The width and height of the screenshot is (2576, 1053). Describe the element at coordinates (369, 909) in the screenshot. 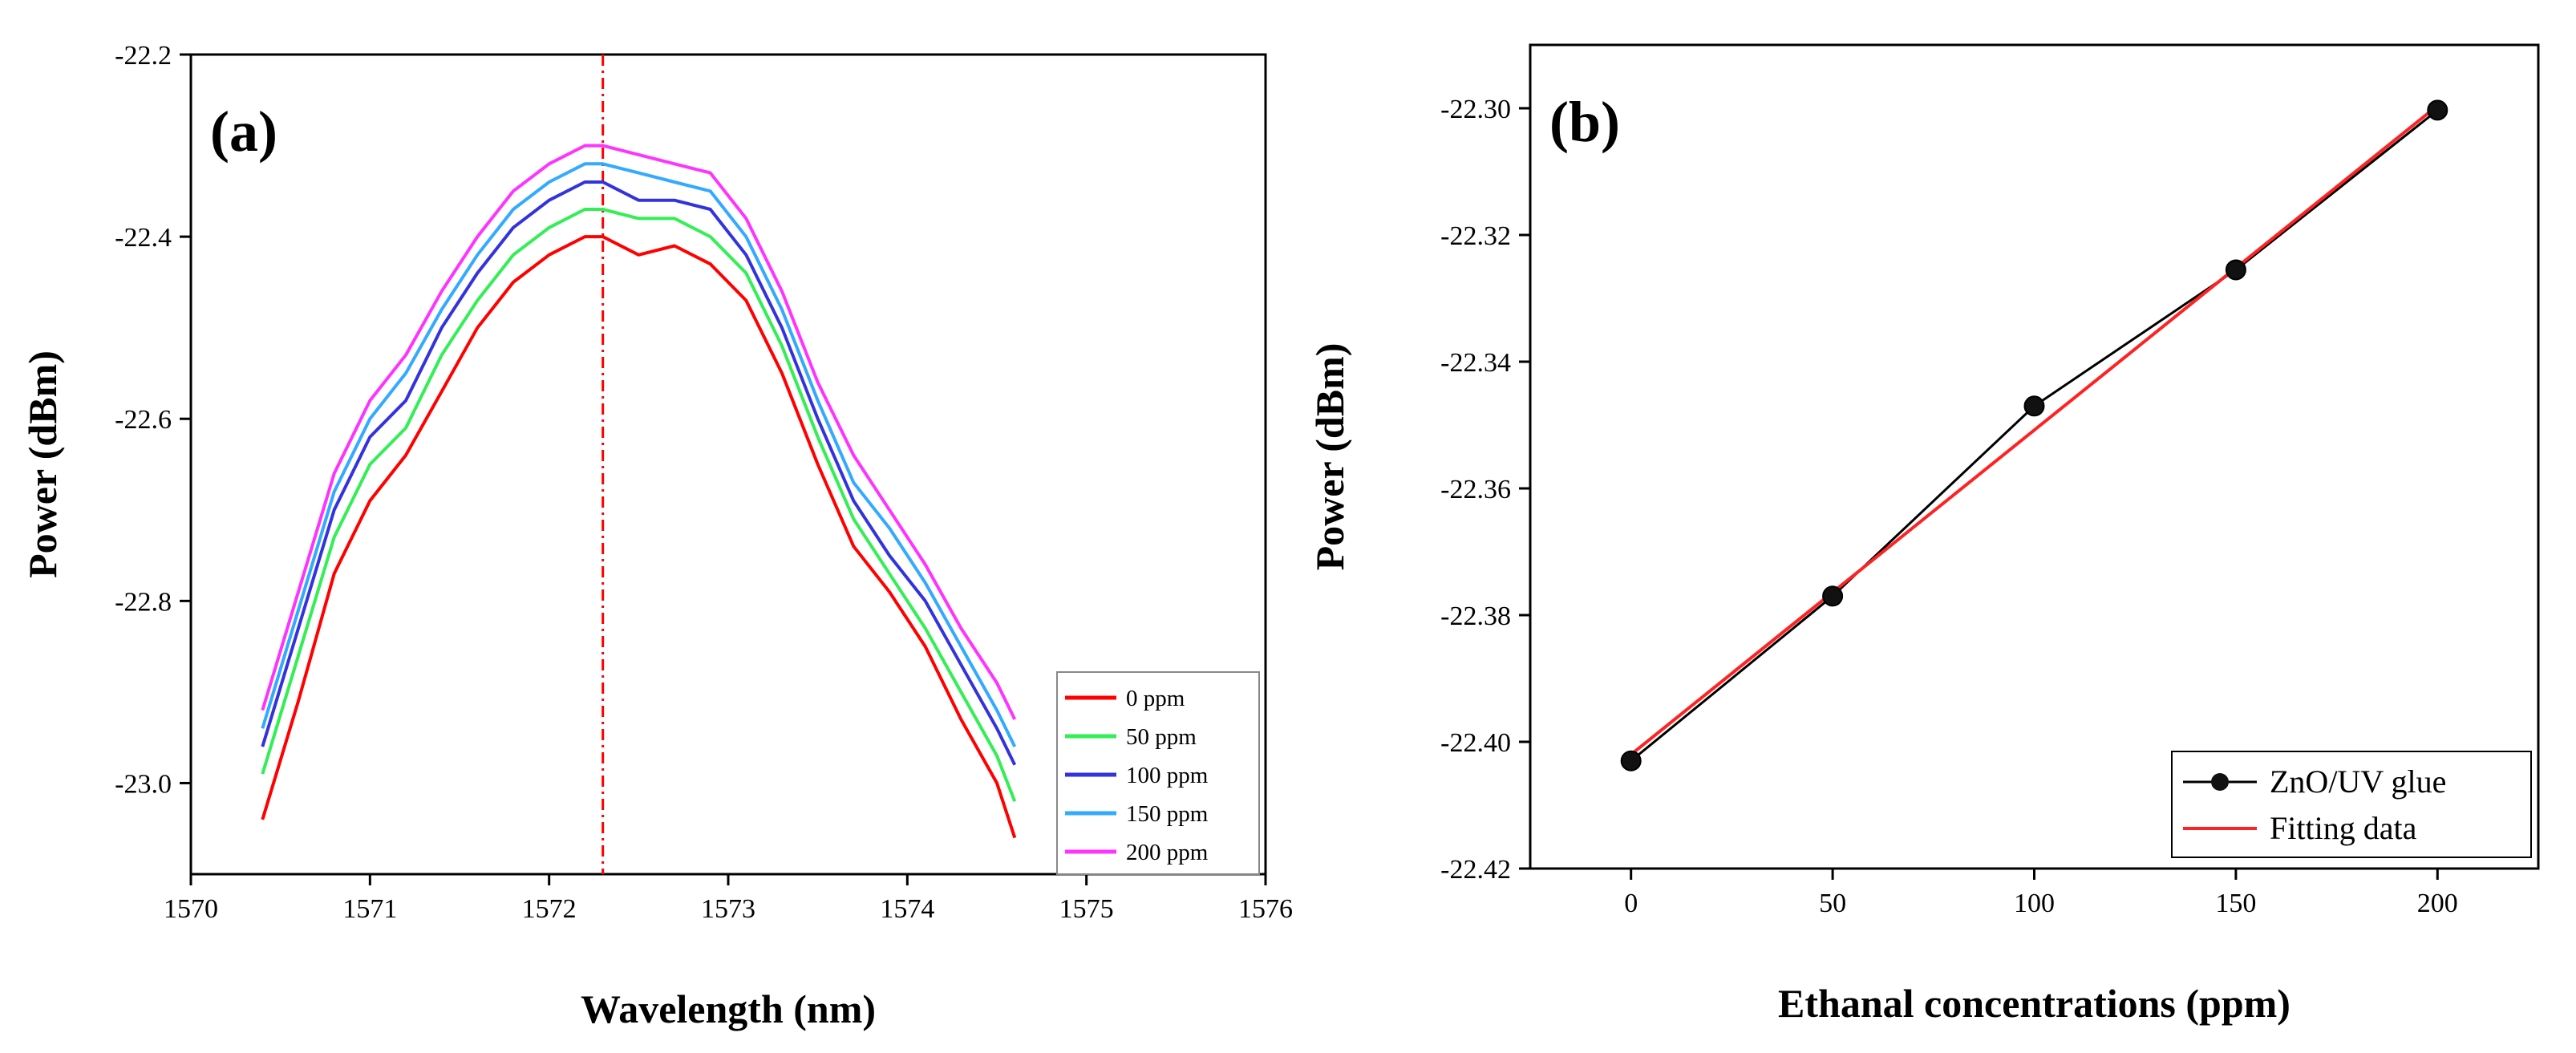

I see `x-tick-label: 1571` at that location.